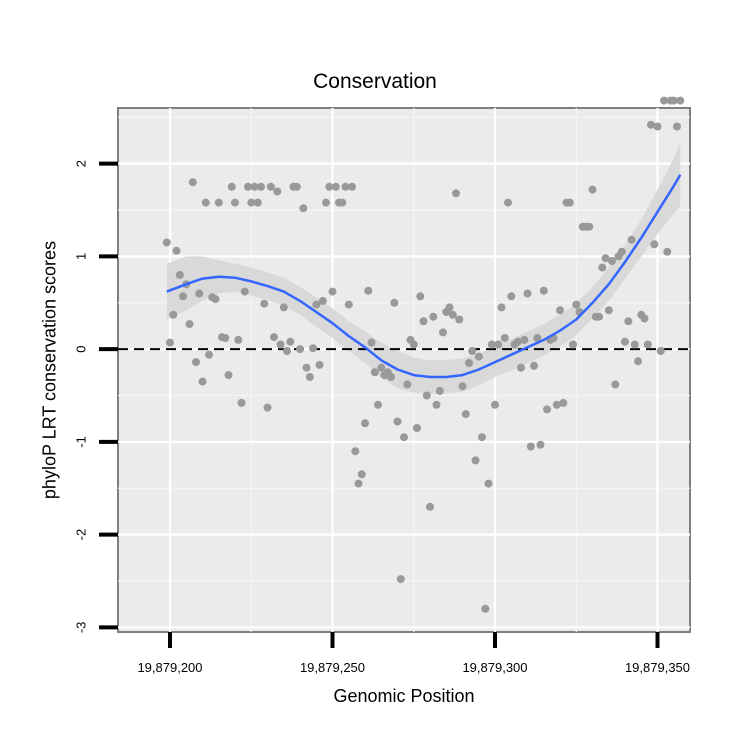  I want to click on x-tick-label: 19,879,300, so click(494, 667).